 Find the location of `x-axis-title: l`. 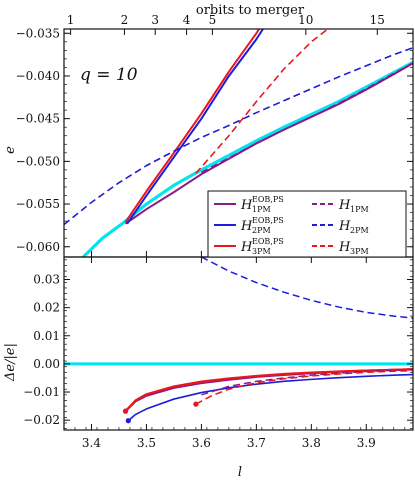

x-axis-title: l is located at coordinates (240, 472).